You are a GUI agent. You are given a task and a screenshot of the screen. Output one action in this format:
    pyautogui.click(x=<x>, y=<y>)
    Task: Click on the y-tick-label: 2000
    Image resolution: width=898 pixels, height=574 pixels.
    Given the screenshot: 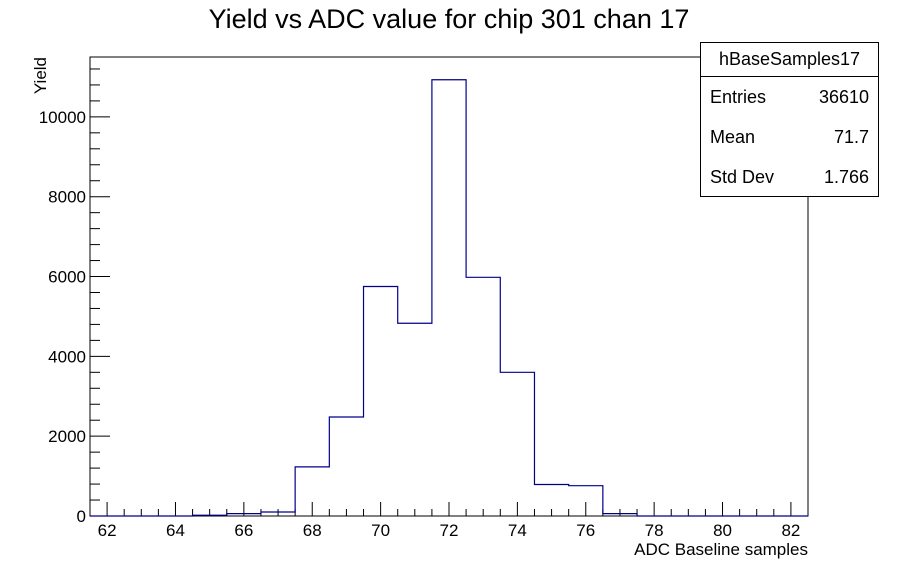 What is the action you would take?
    pyautogui.click(x=67, y=436)
    